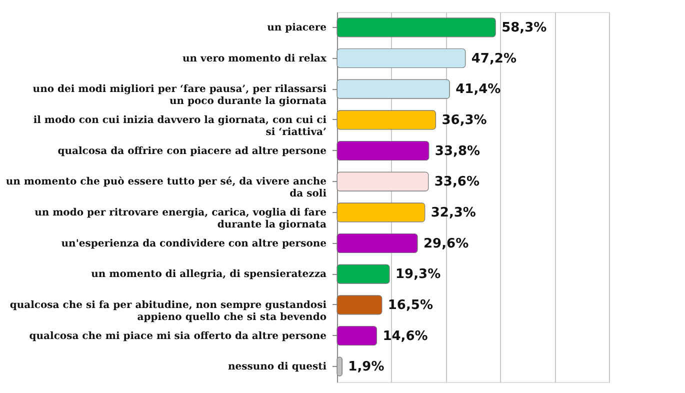 Image resolution: width=685 pixels, height=393 pixels. What do you see at coordinates (193, 244) in the screenshot?
I see `y-tick-label: un'esperienza da condividere con altre persone` at bounding box center [193, 244].